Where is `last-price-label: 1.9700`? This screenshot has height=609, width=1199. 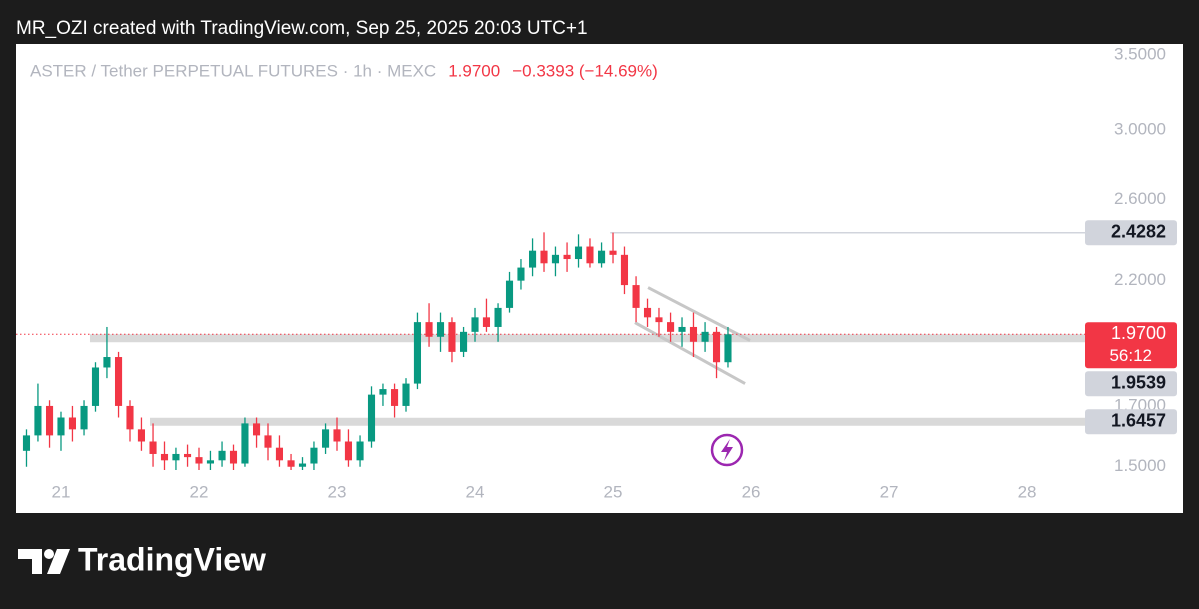 last-price-label: 1.9700 is located at coordinates (1138, 333).